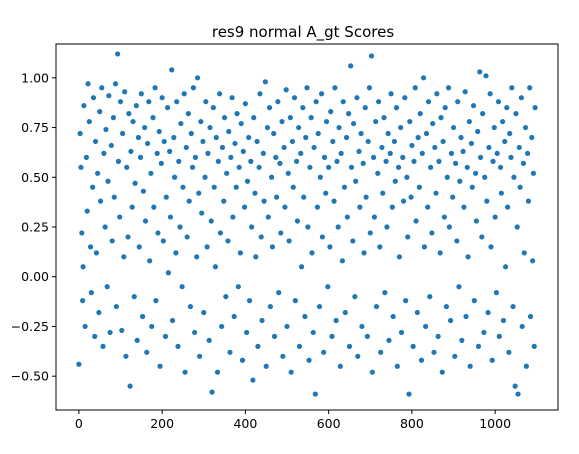 This screenshot has width=579, height=454. What do you see at coordinates (329, 423) in the screenshot?
I see `x-tick-label: 600` at bounding box center [329, 423].